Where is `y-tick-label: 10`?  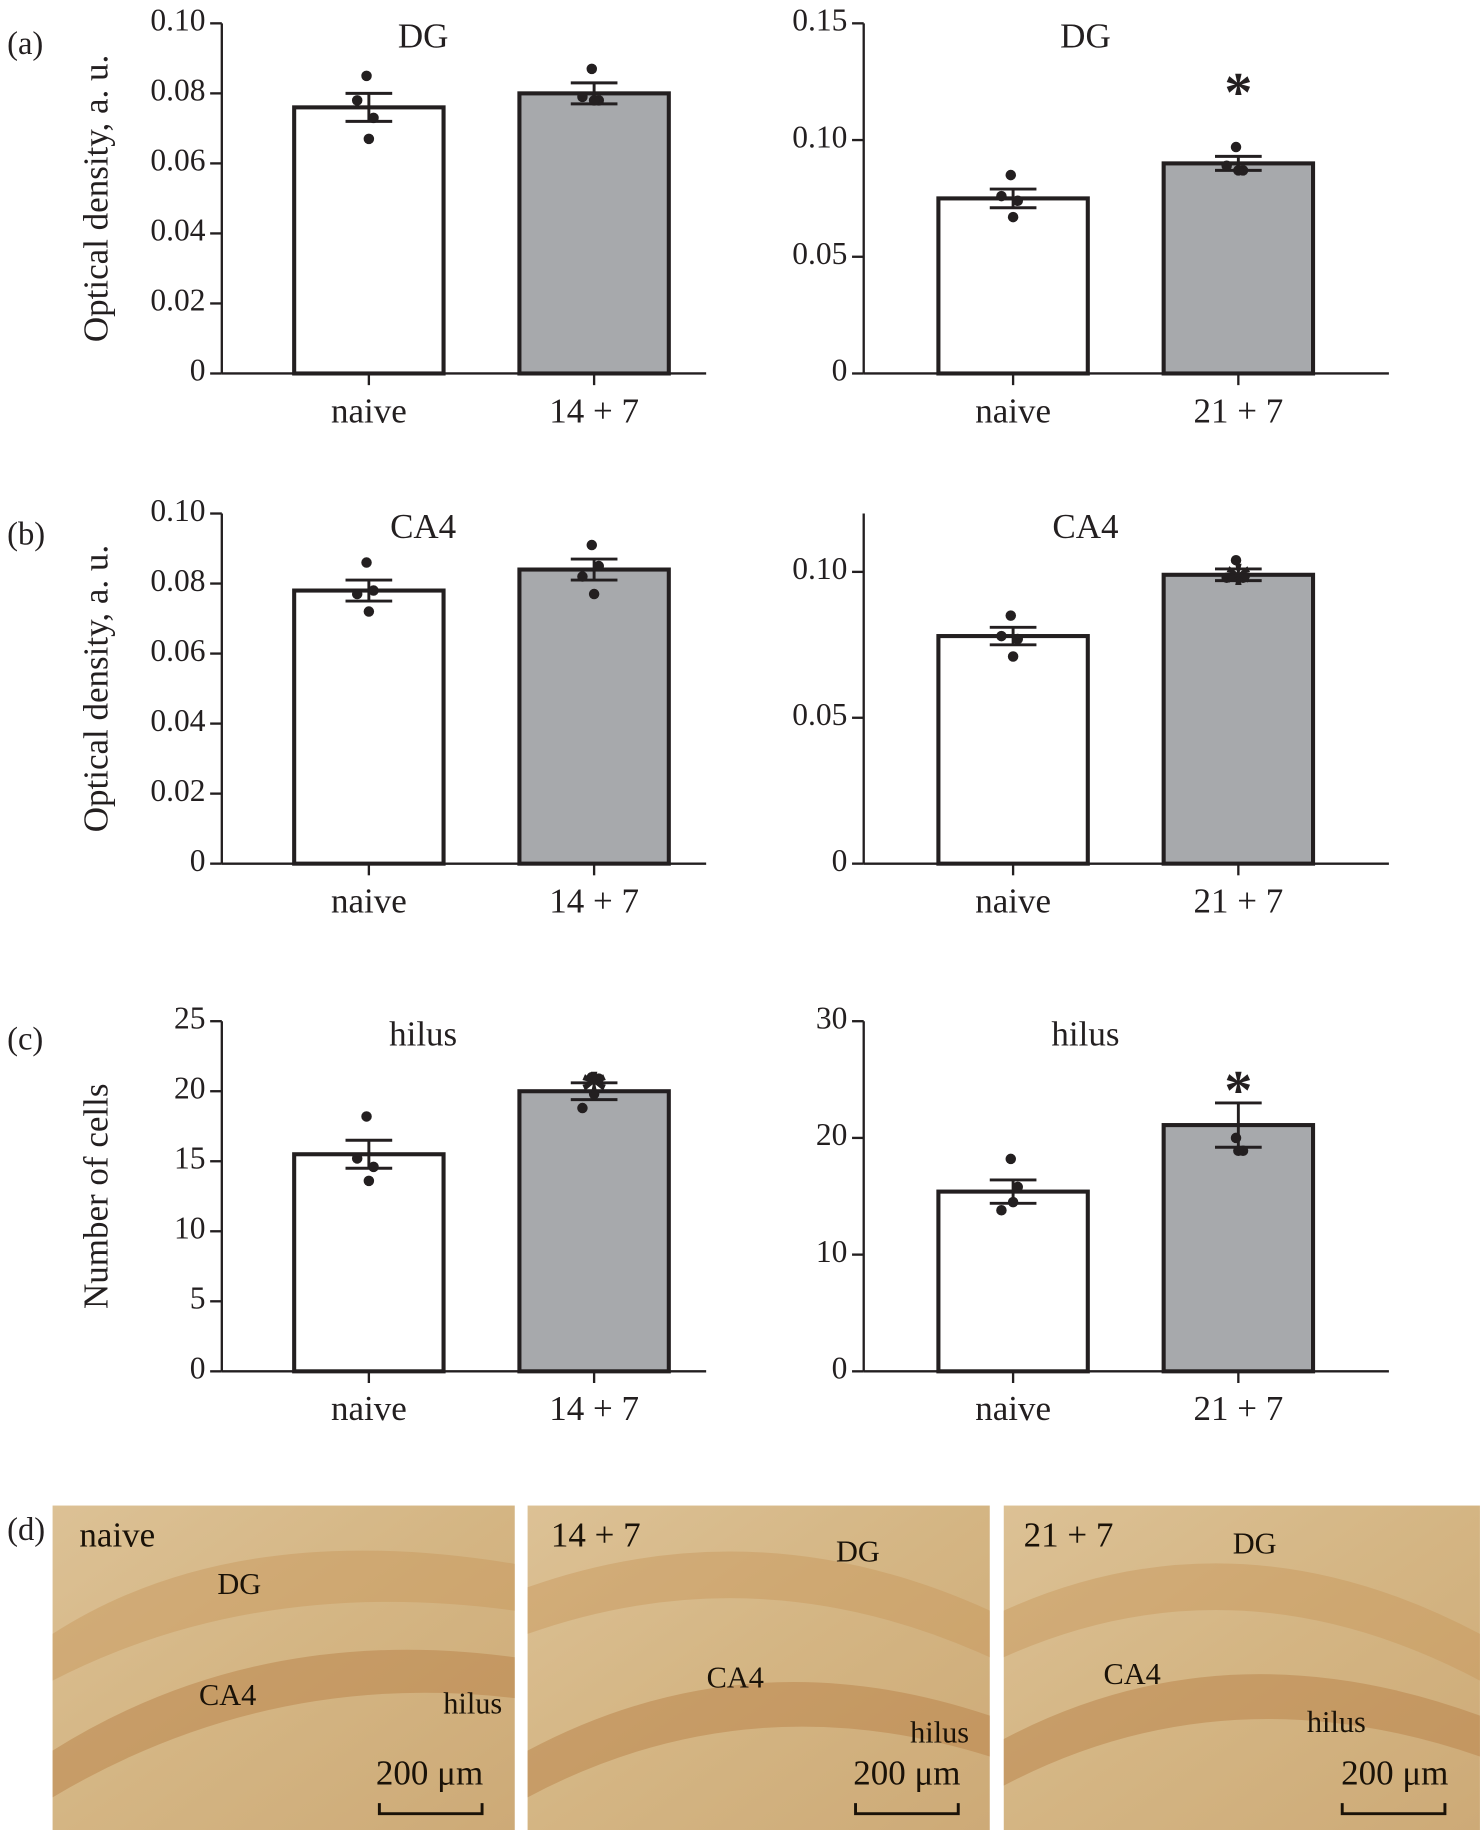
y-tick-label: 10 is located at coordinates (832, 1251).